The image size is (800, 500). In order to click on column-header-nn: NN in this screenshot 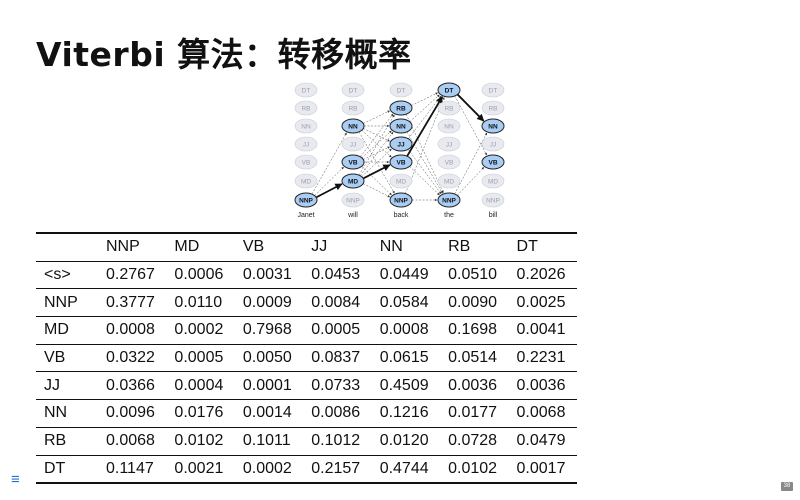, I will do `click(391, 247)`.